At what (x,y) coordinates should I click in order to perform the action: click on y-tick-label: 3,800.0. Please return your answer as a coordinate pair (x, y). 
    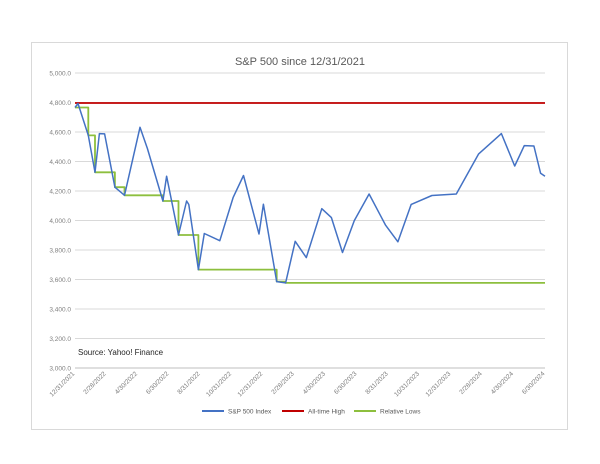
    Looking at the image, I should click on (60, 251).